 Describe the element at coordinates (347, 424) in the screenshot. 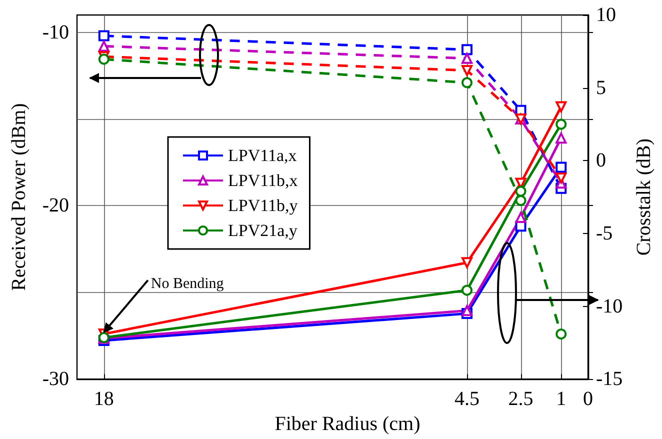

I see `x-axis-title: Fiber Radius (cm)` at that location.